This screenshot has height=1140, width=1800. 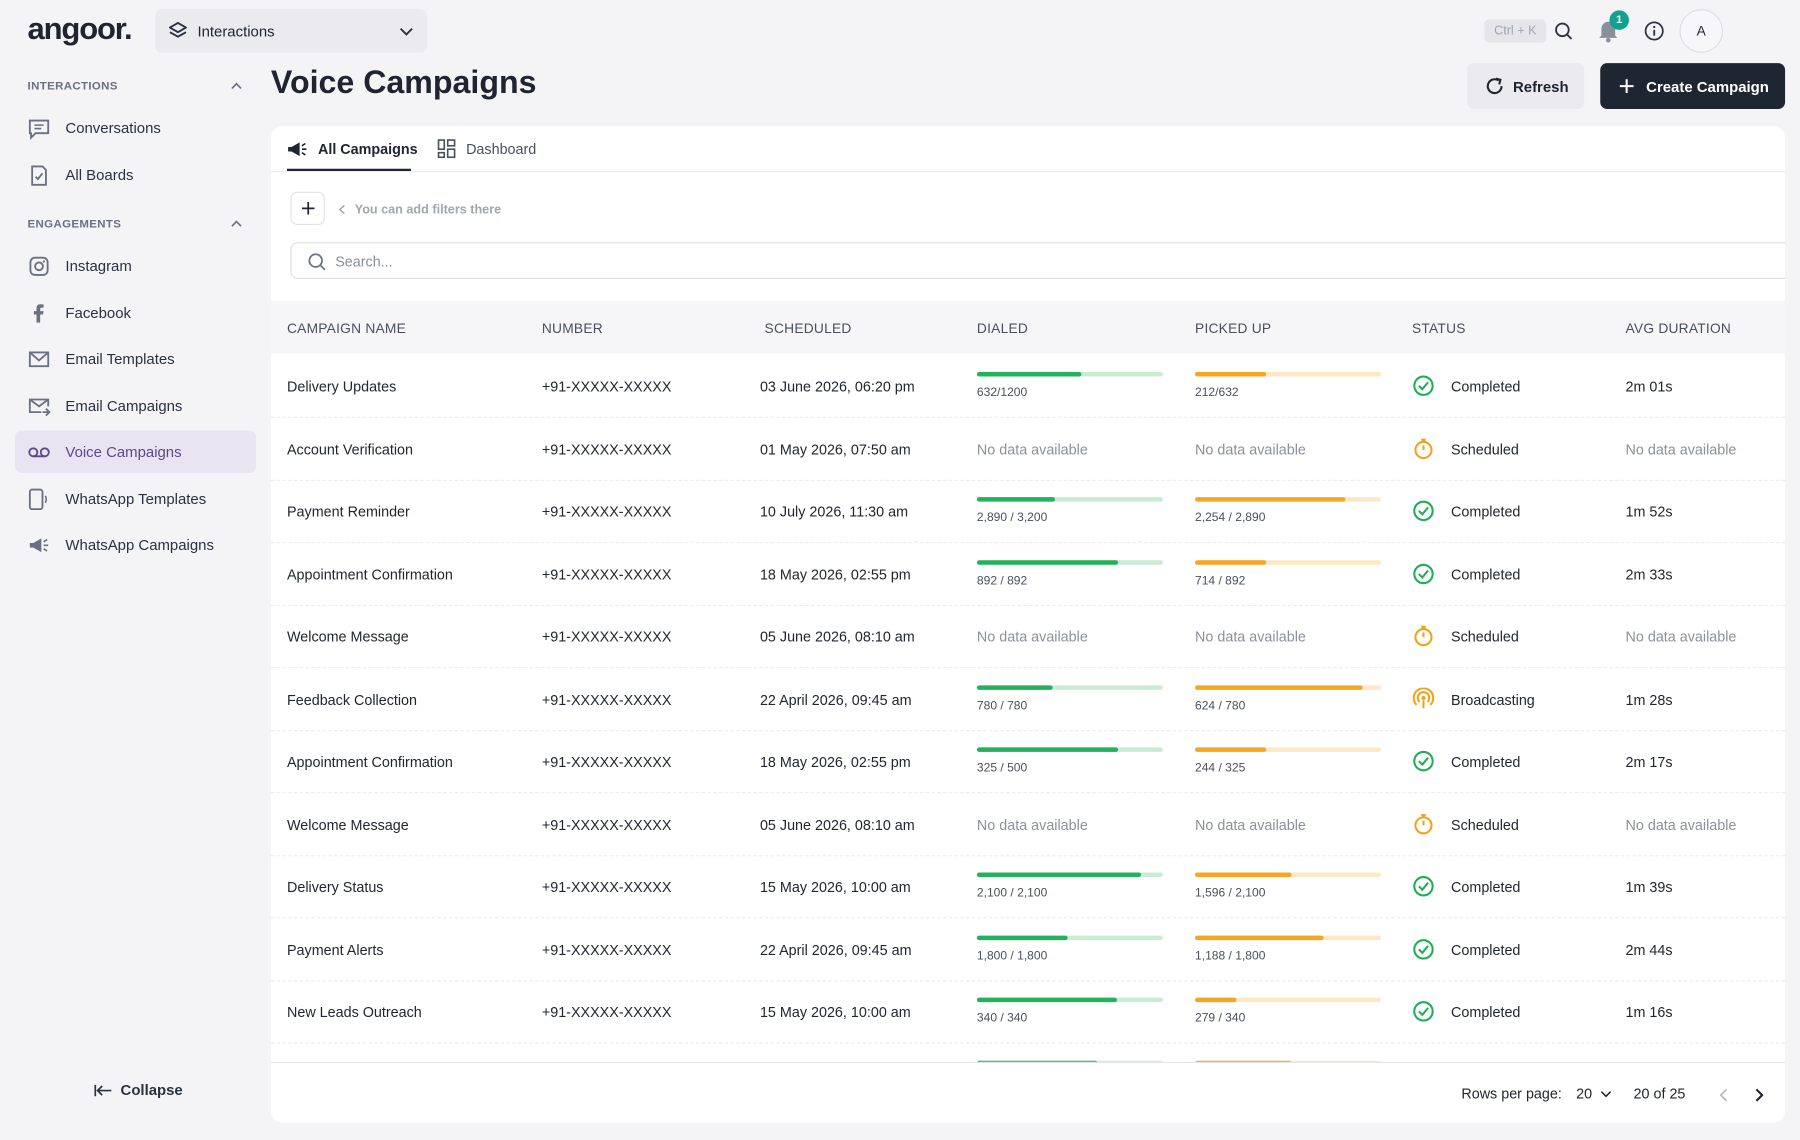 I want to click on nav-item: Facebook, so click(x=135, y=313).